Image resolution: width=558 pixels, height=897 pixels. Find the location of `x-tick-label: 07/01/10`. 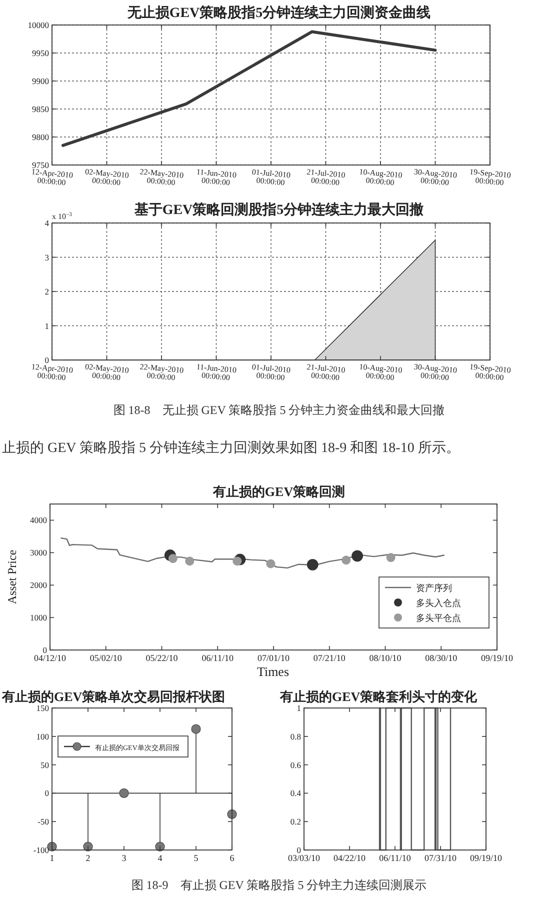

x-tick-label: 07/01/10 is located at coordinates (273, 658).